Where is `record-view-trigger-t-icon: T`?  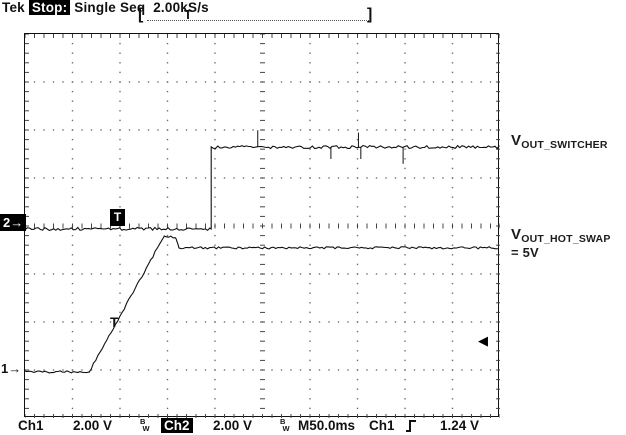 record-view-trigger-t-icon: T is located at coordinates (188, 14).